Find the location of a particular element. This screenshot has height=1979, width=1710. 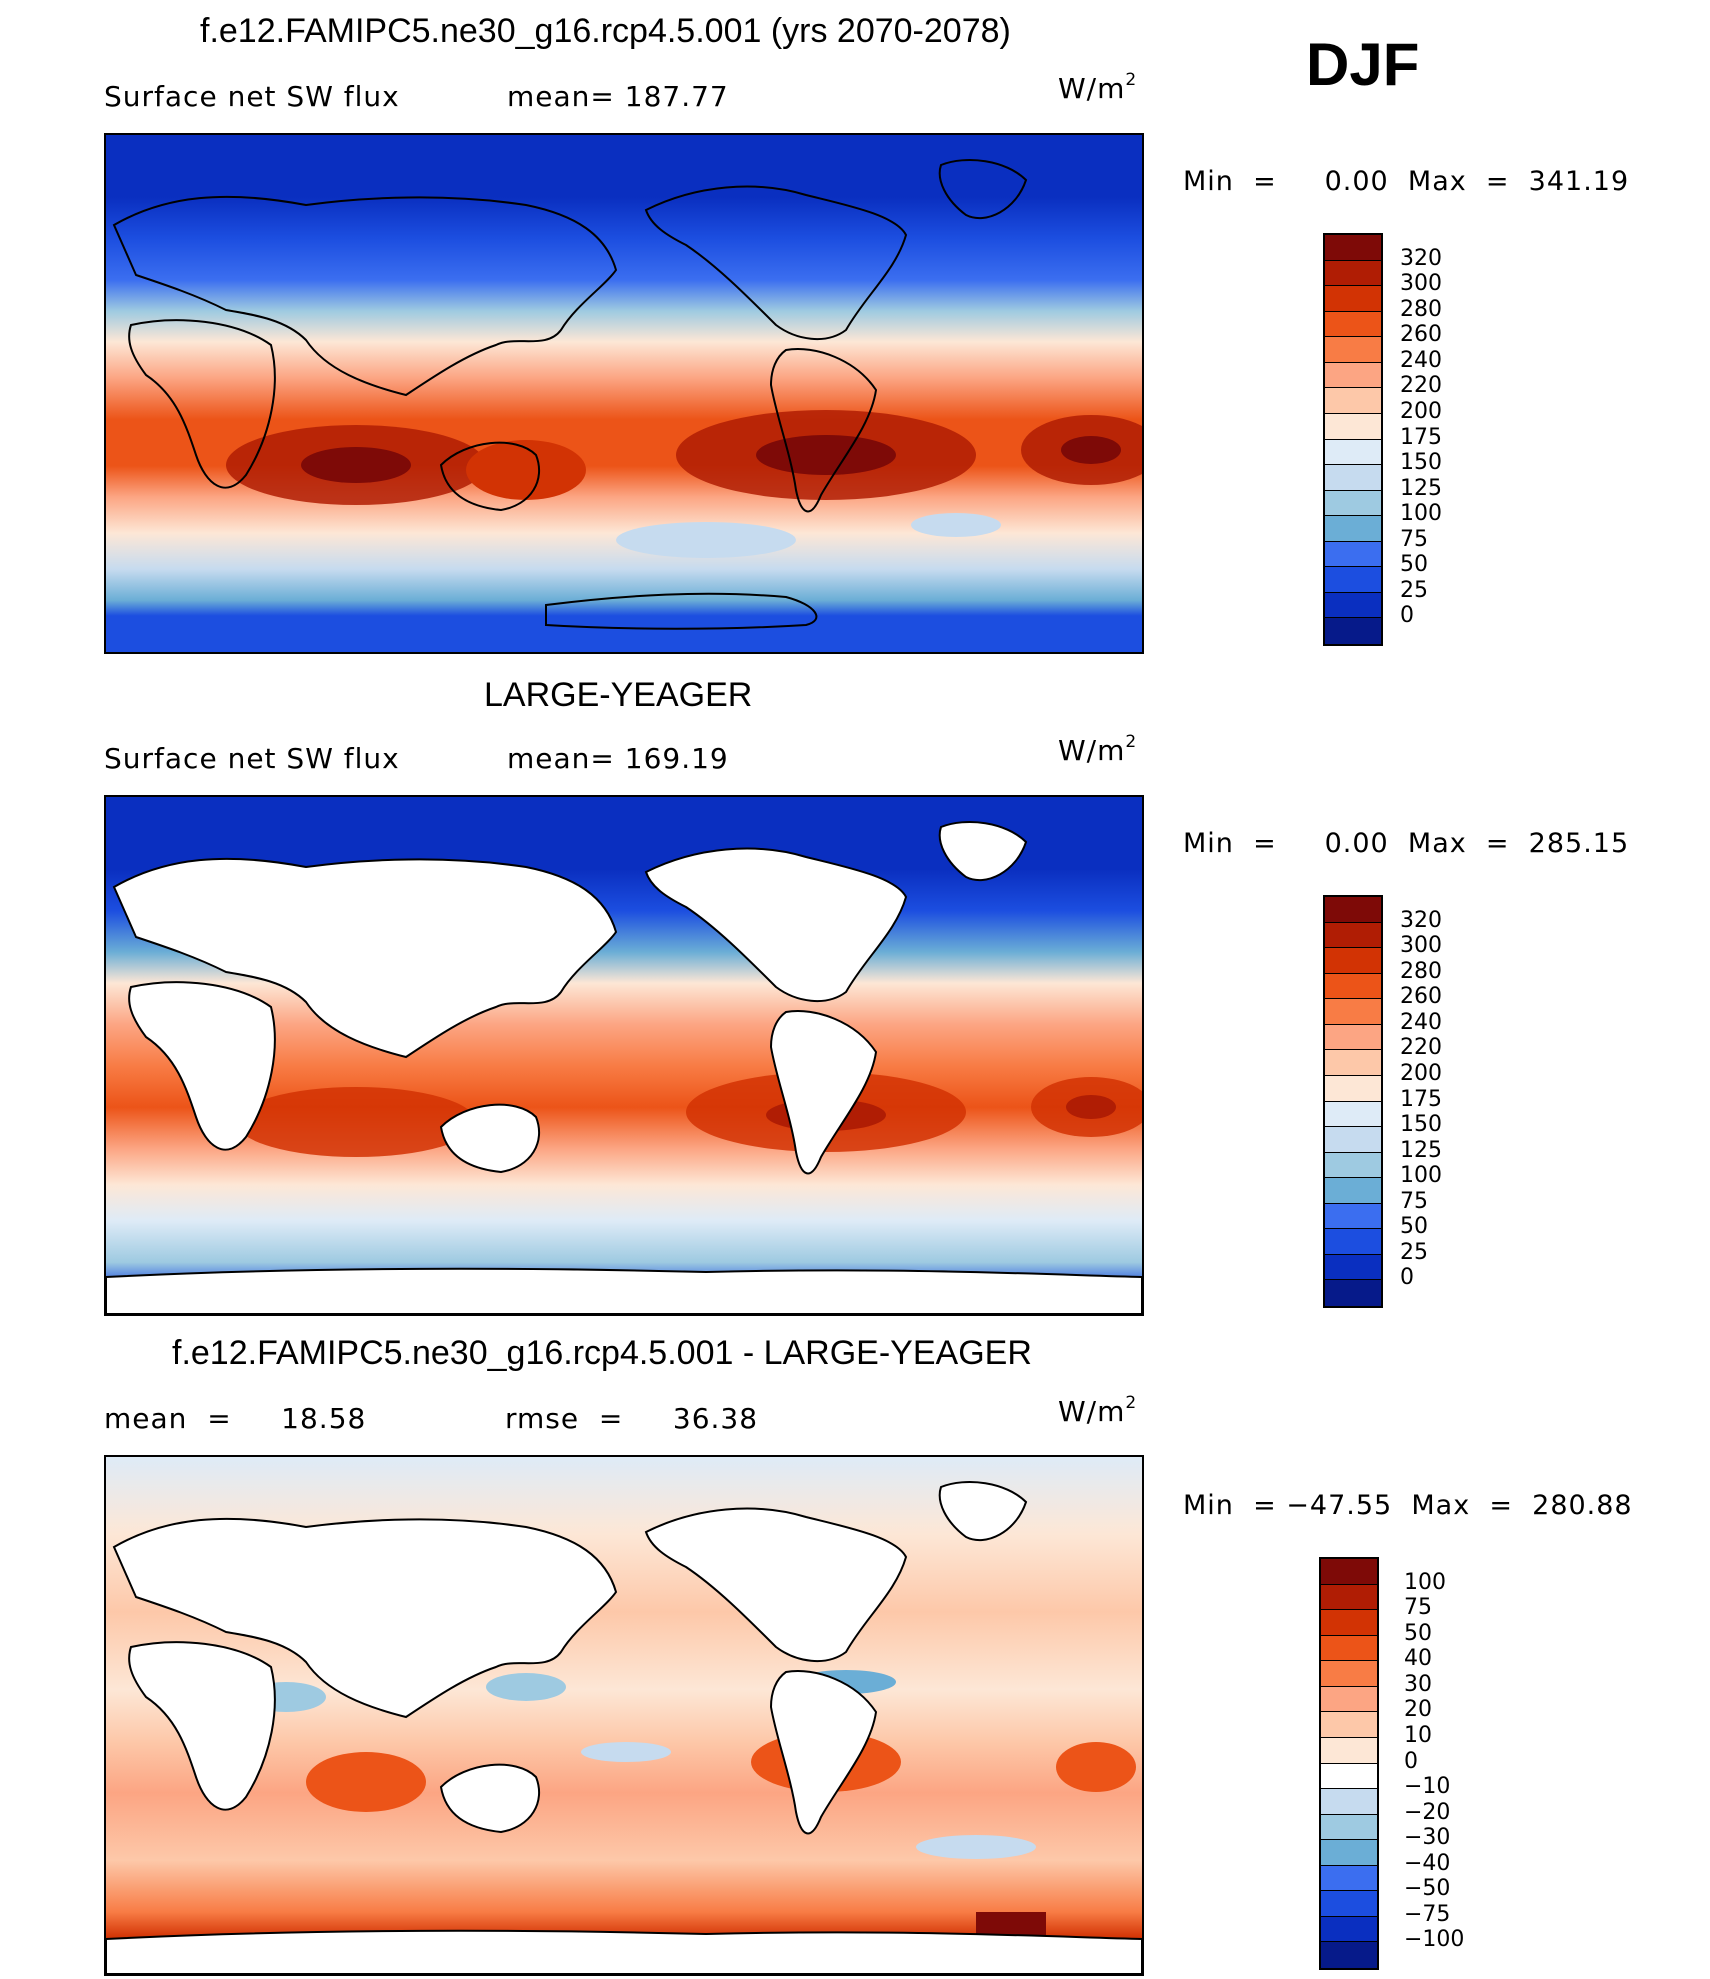

colorbar-tick-label: −75 is located at coordinates (1427, 1914).